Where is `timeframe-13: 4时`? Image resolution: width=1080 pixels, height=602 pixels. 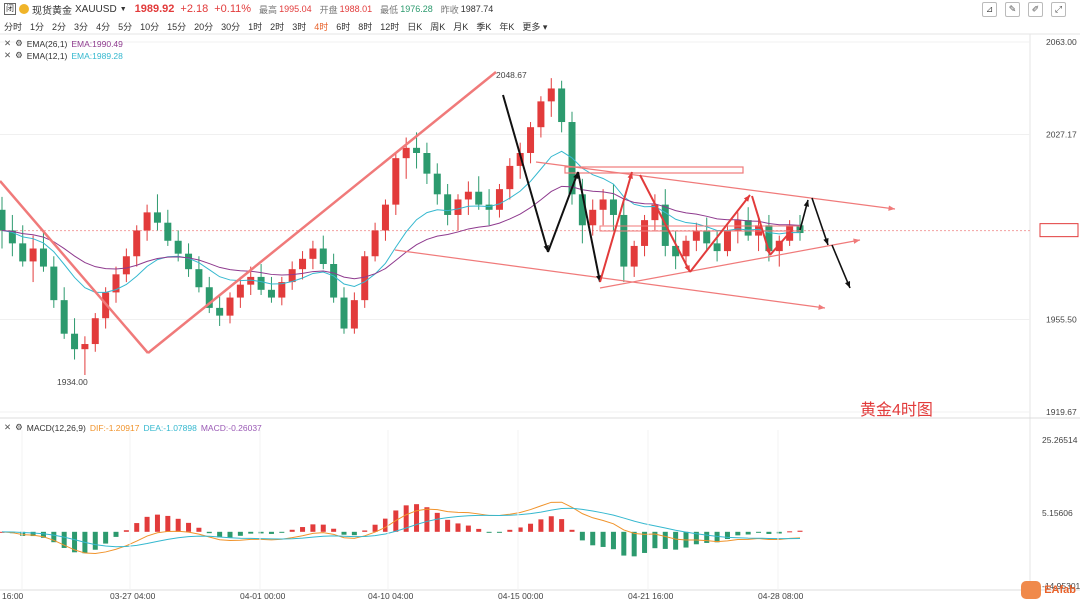 timeframe-13: 4时 is located at coordinates (321, 26).